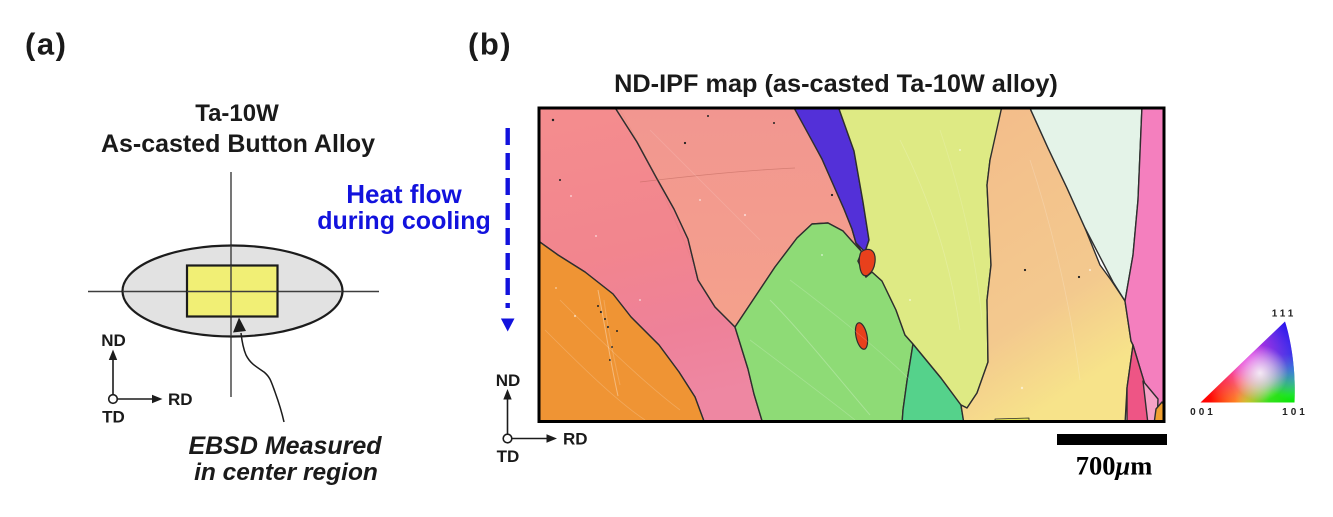  Describe the element at coordinates (46, 44) in the screenshot. I see `svg-text: (a)` at that location.